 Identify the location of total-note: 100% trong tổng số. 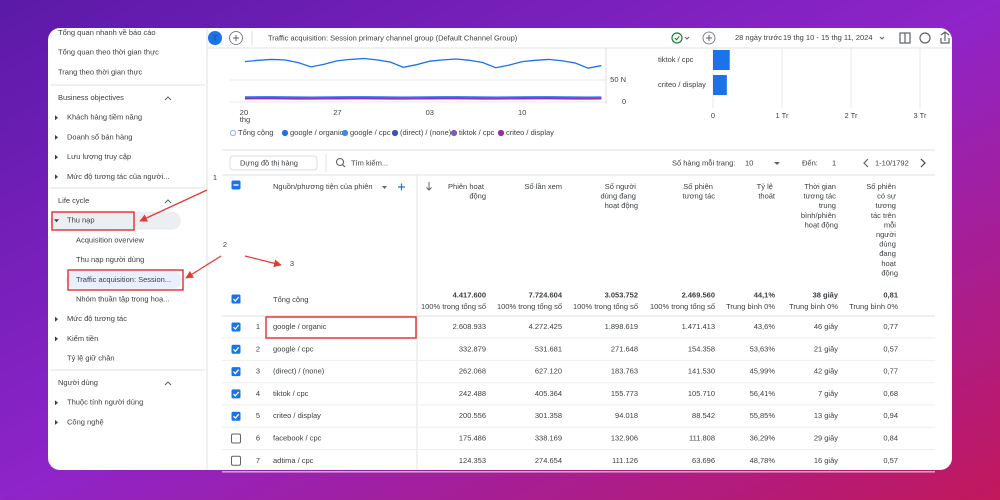
(454, 306).